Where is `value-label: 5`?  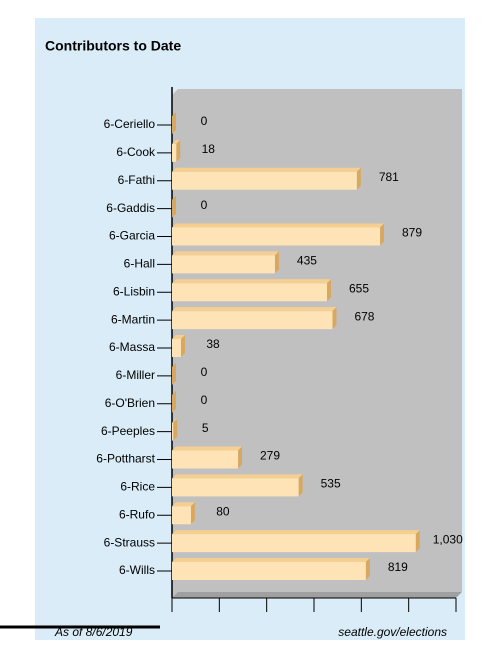 value-label: 5 is located at coordinates (205, 428).